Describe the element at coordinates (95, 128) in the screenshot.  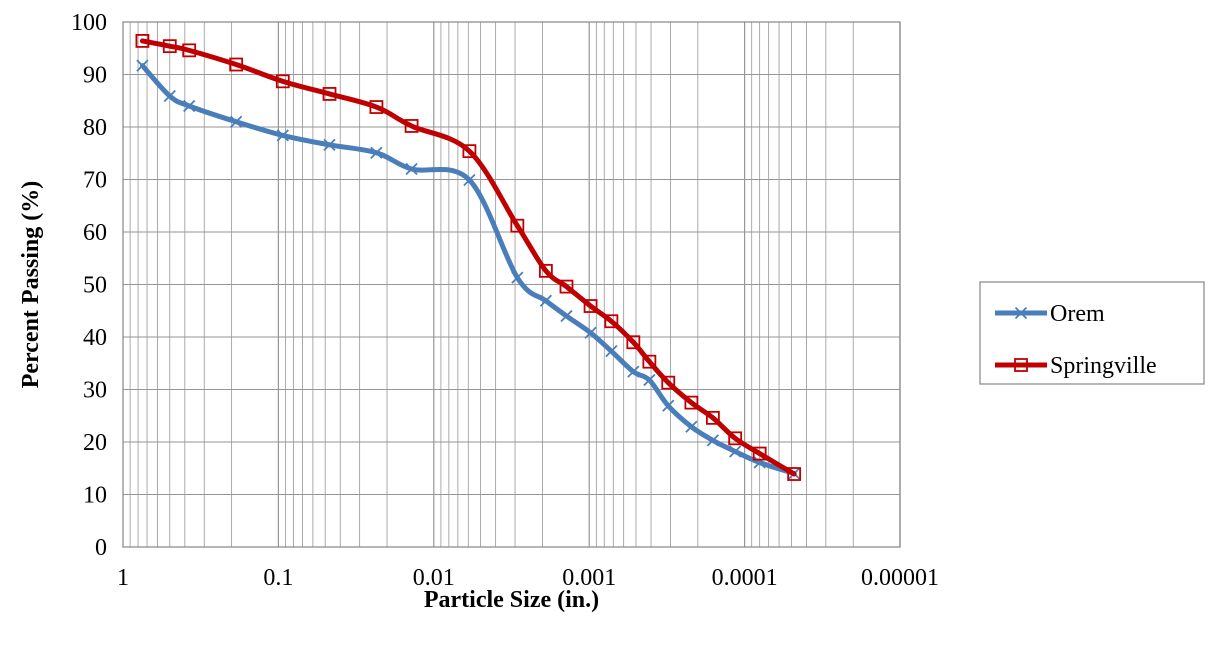
I see `y-tick-label: 80` at that location.